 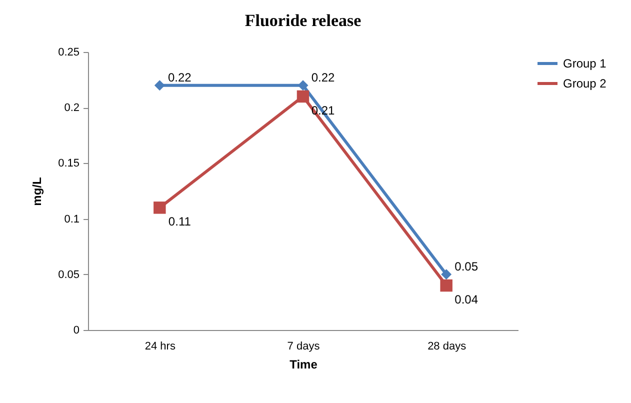 I want to click on x-tick-label: 28 days, so click(x=447, y=346).